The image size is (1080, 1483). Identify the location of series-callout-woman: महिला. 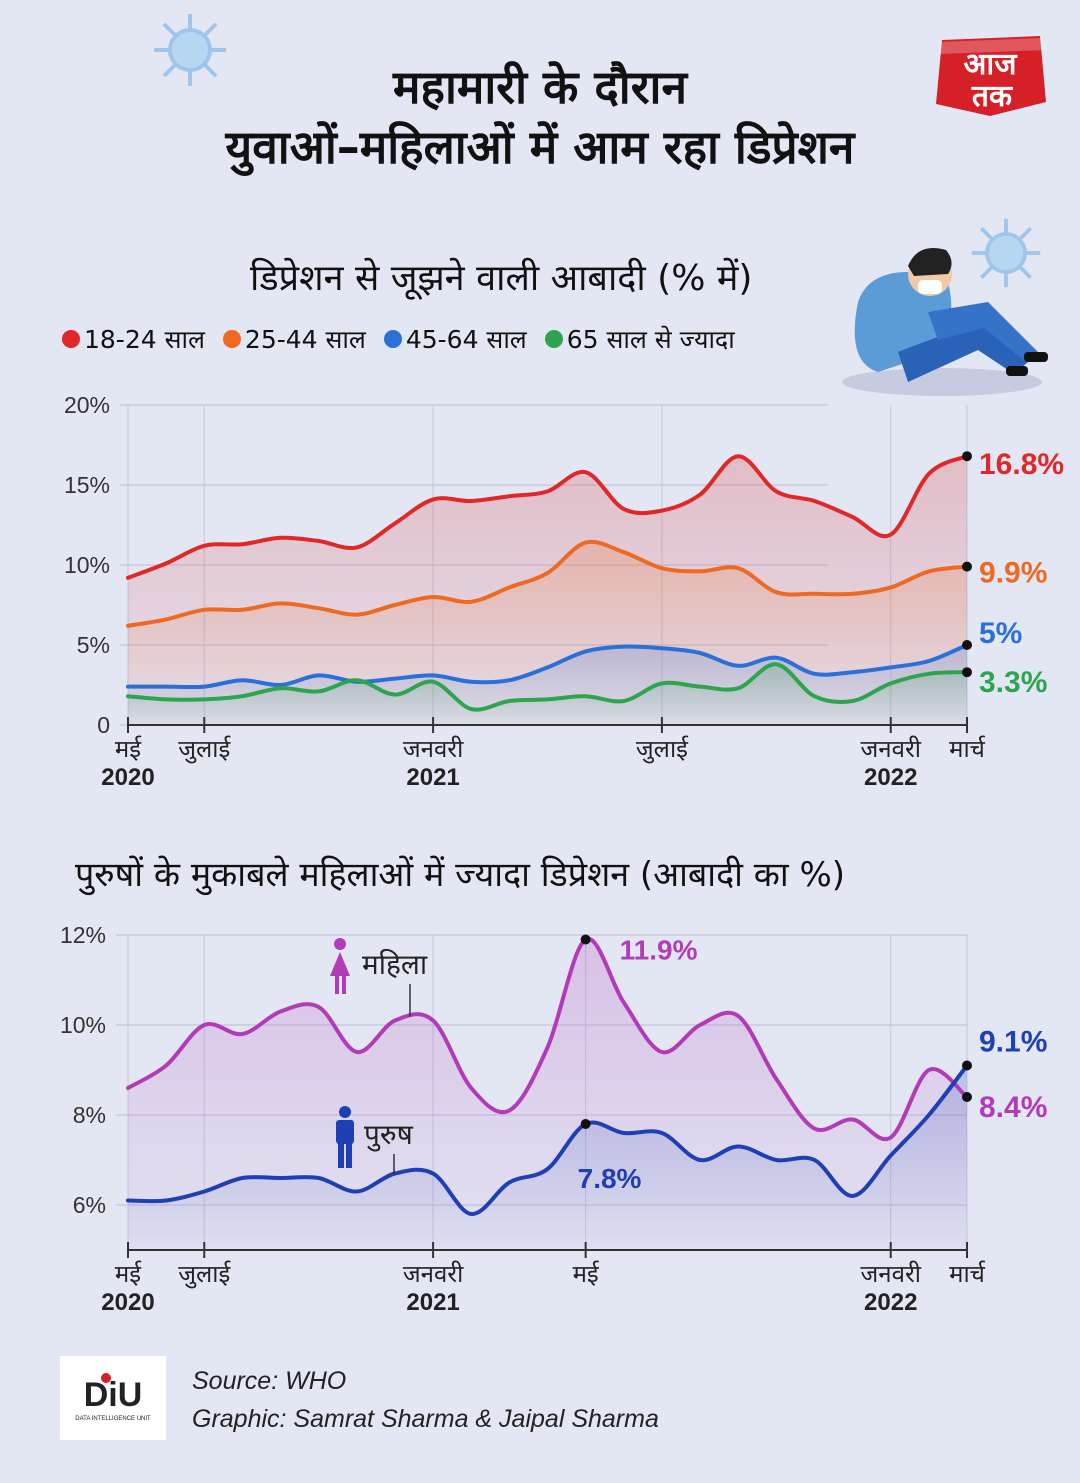
(395, 964).